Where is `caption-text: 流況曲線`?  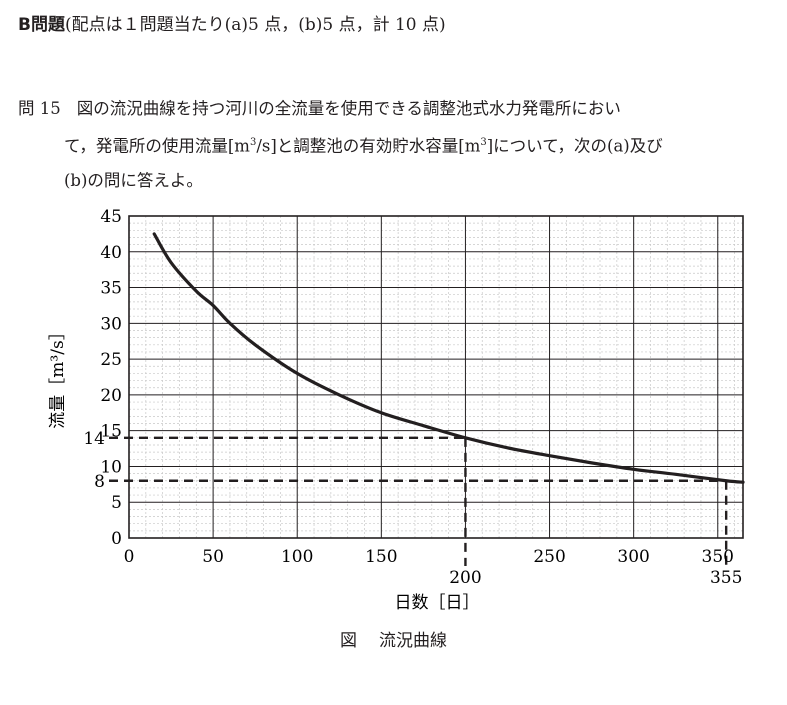 caption-text: 流況曲線 is located at coordinates (413, 641).